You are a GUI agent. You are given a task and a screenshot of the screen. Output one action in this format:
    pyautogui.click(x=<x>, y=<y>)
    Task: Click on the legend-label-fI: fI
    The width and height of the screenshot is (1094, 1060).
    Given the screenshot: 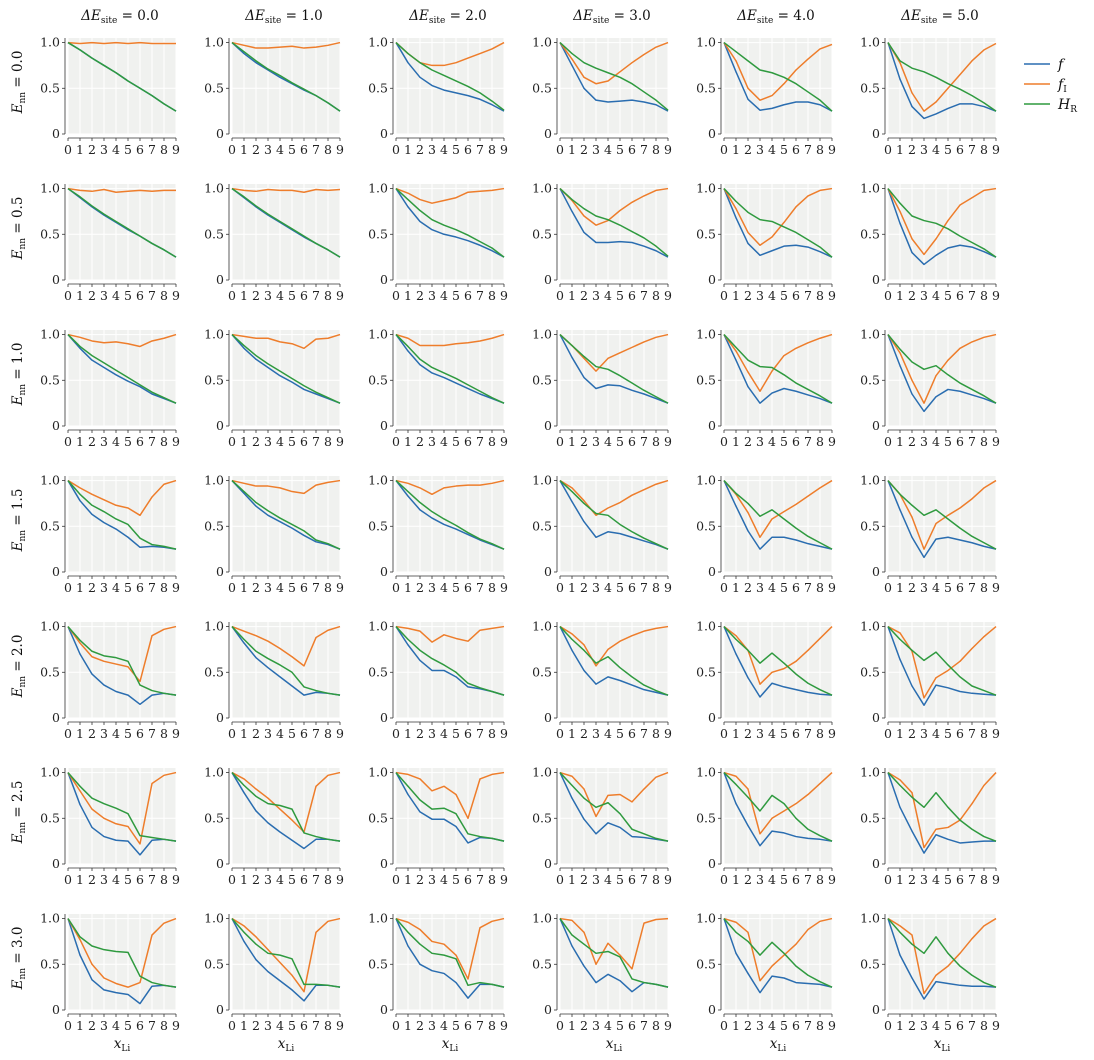 What is the action you would take?
    pyautogui.click(x=1062, y=86)
    